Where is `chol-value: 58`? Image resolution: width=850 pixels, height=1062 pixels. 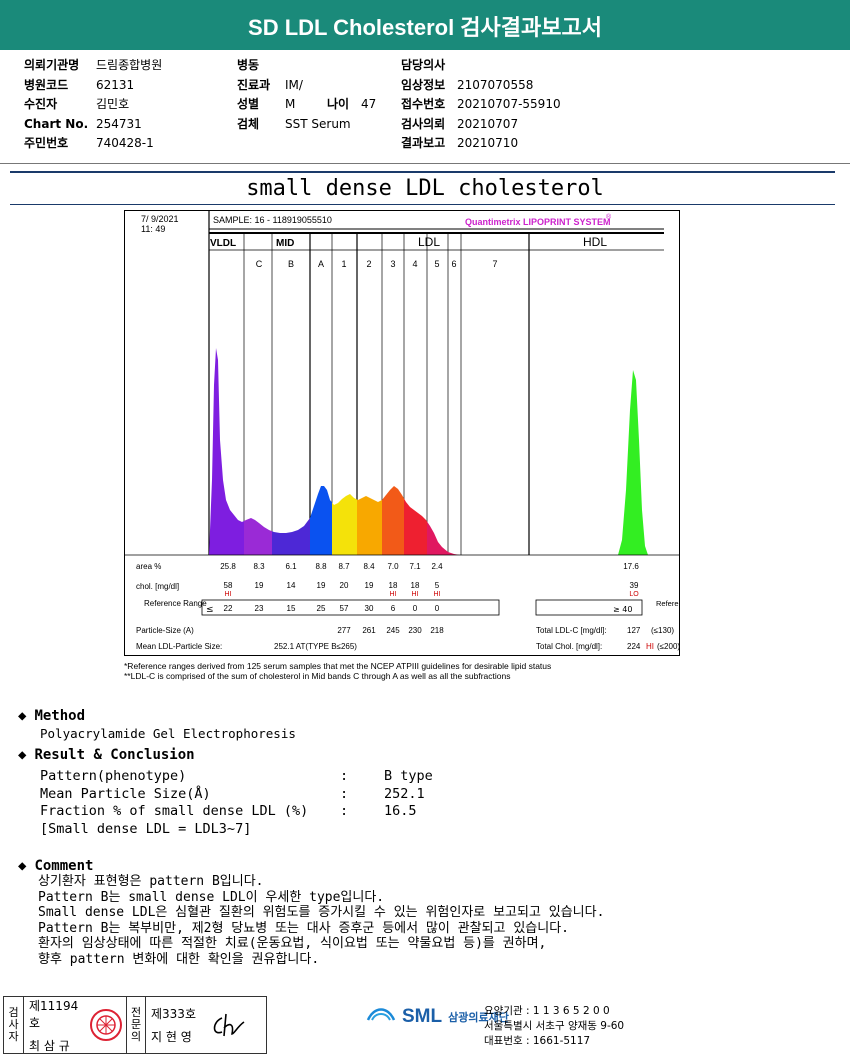 chol-value: 58 is located at coordinates (228, 585).